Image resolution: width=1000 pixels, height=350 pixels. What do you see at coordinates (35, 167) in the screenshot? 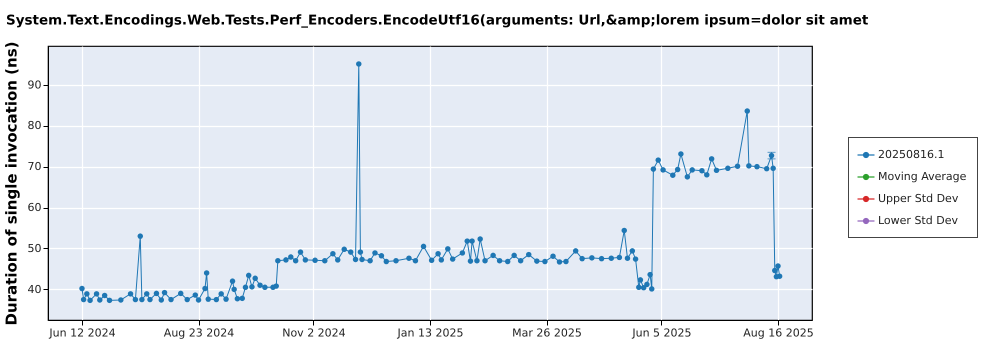
I see `y-tick-label: 70` at bounding box center [35, 167].